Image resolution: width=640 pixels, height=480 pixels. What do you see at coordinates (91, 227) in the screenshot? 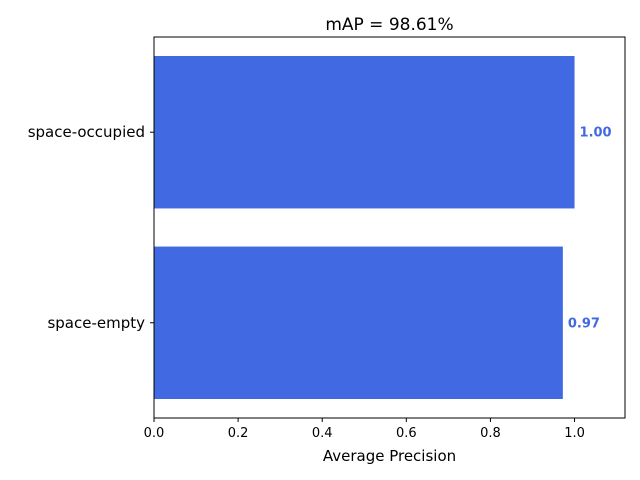
I see `y-axis-ticks: space-empty space-occupied` at bounding box center [91, 227].